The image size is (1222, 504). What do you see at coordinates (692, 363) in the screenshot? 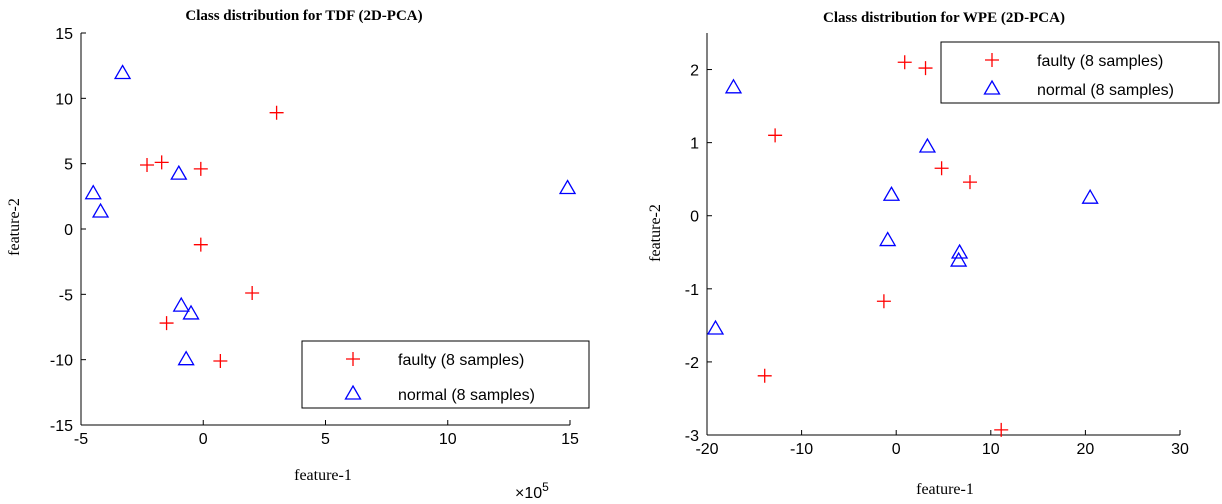
I see `wpe-y-tick-label: -2` at bounding box center [692, 363].